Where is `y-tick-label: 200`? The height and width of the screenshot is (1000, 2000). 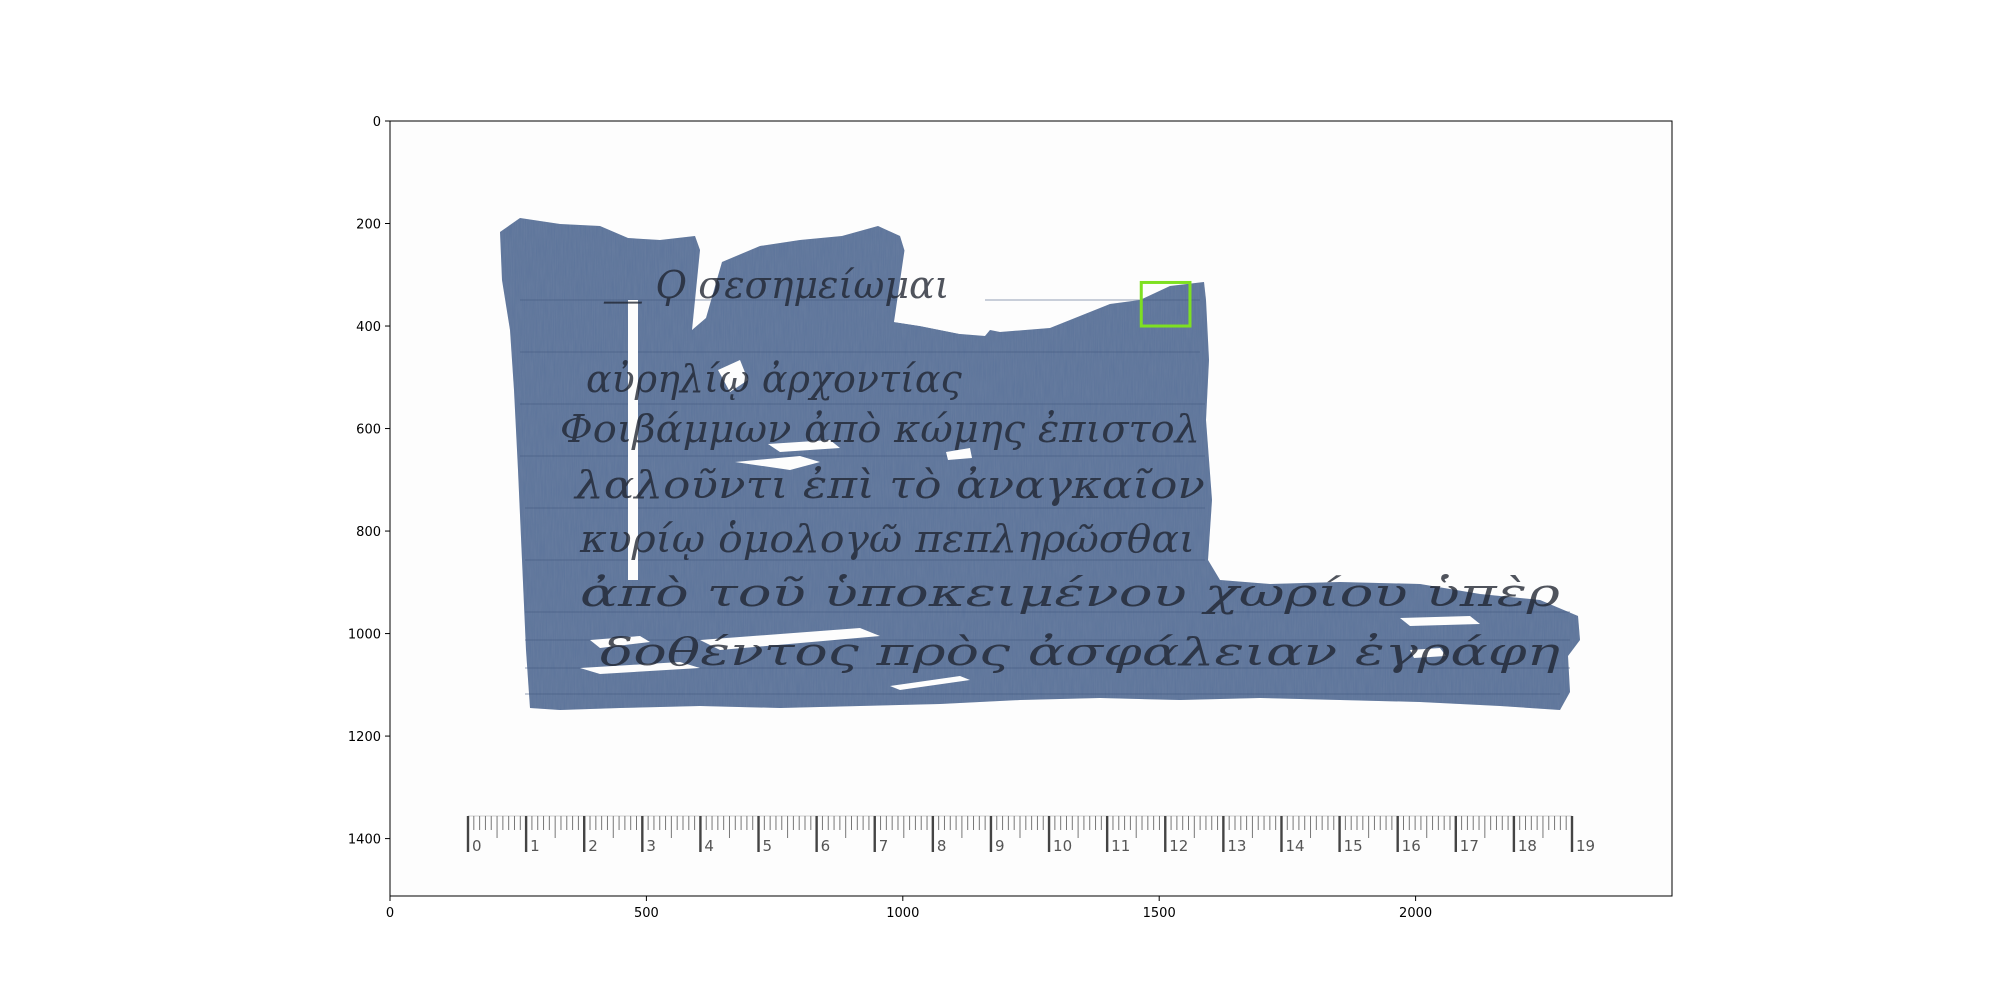 y-tick-label: 200 is located at coordinates (368, 225).